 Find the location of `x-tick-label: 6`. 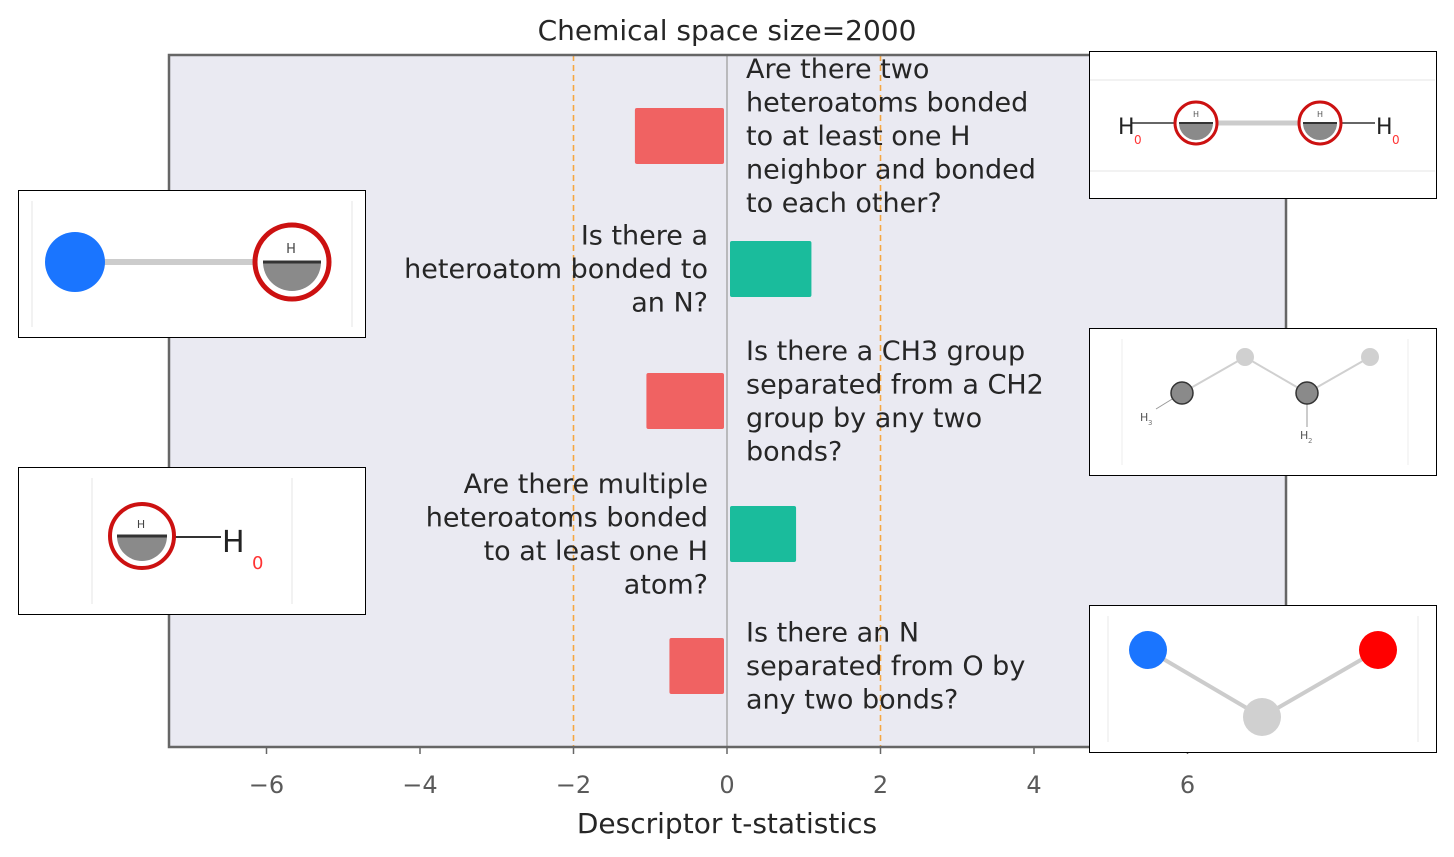

x-tick-label: 6 is located at coordinates (1187, 785).